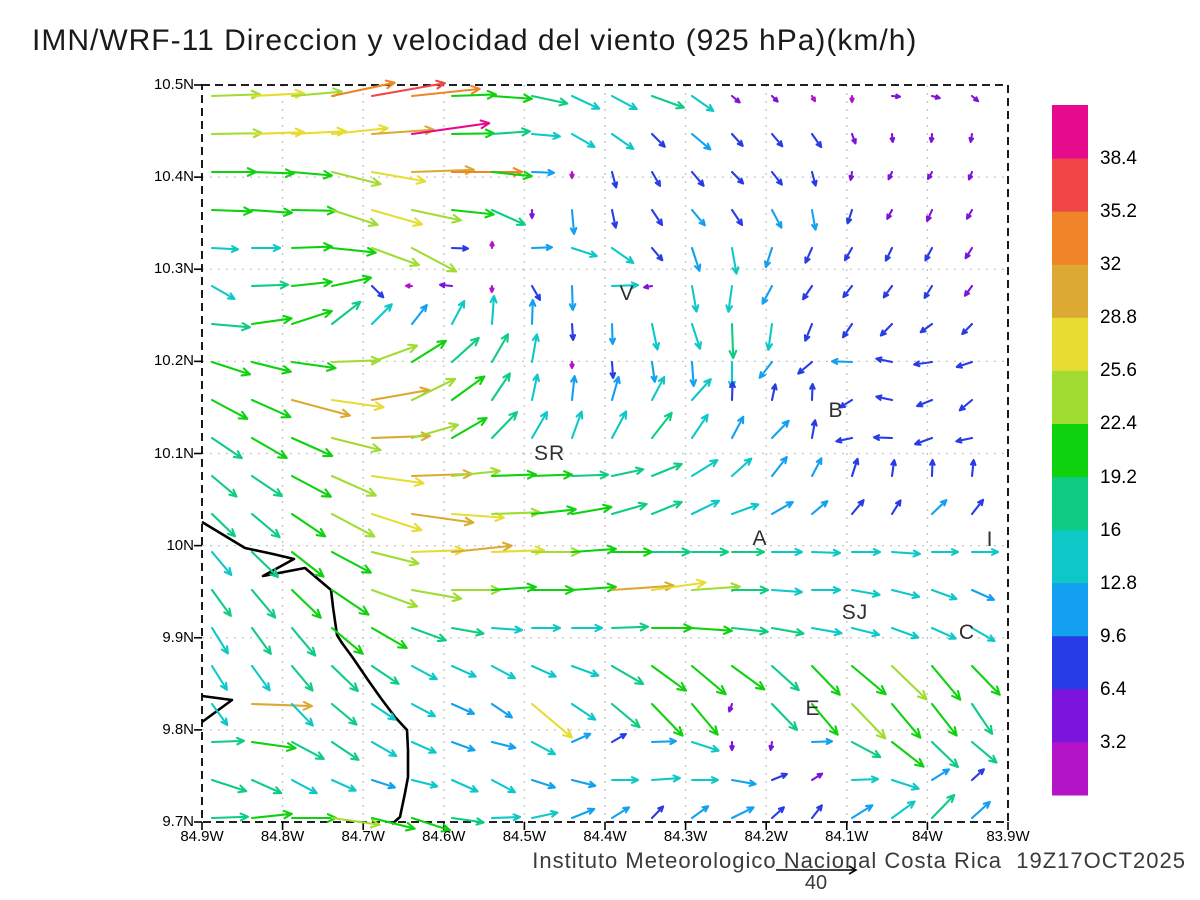 The image size is (1200, 900). I want to click on y-tick-label: 9.9N, so click(178, 637).